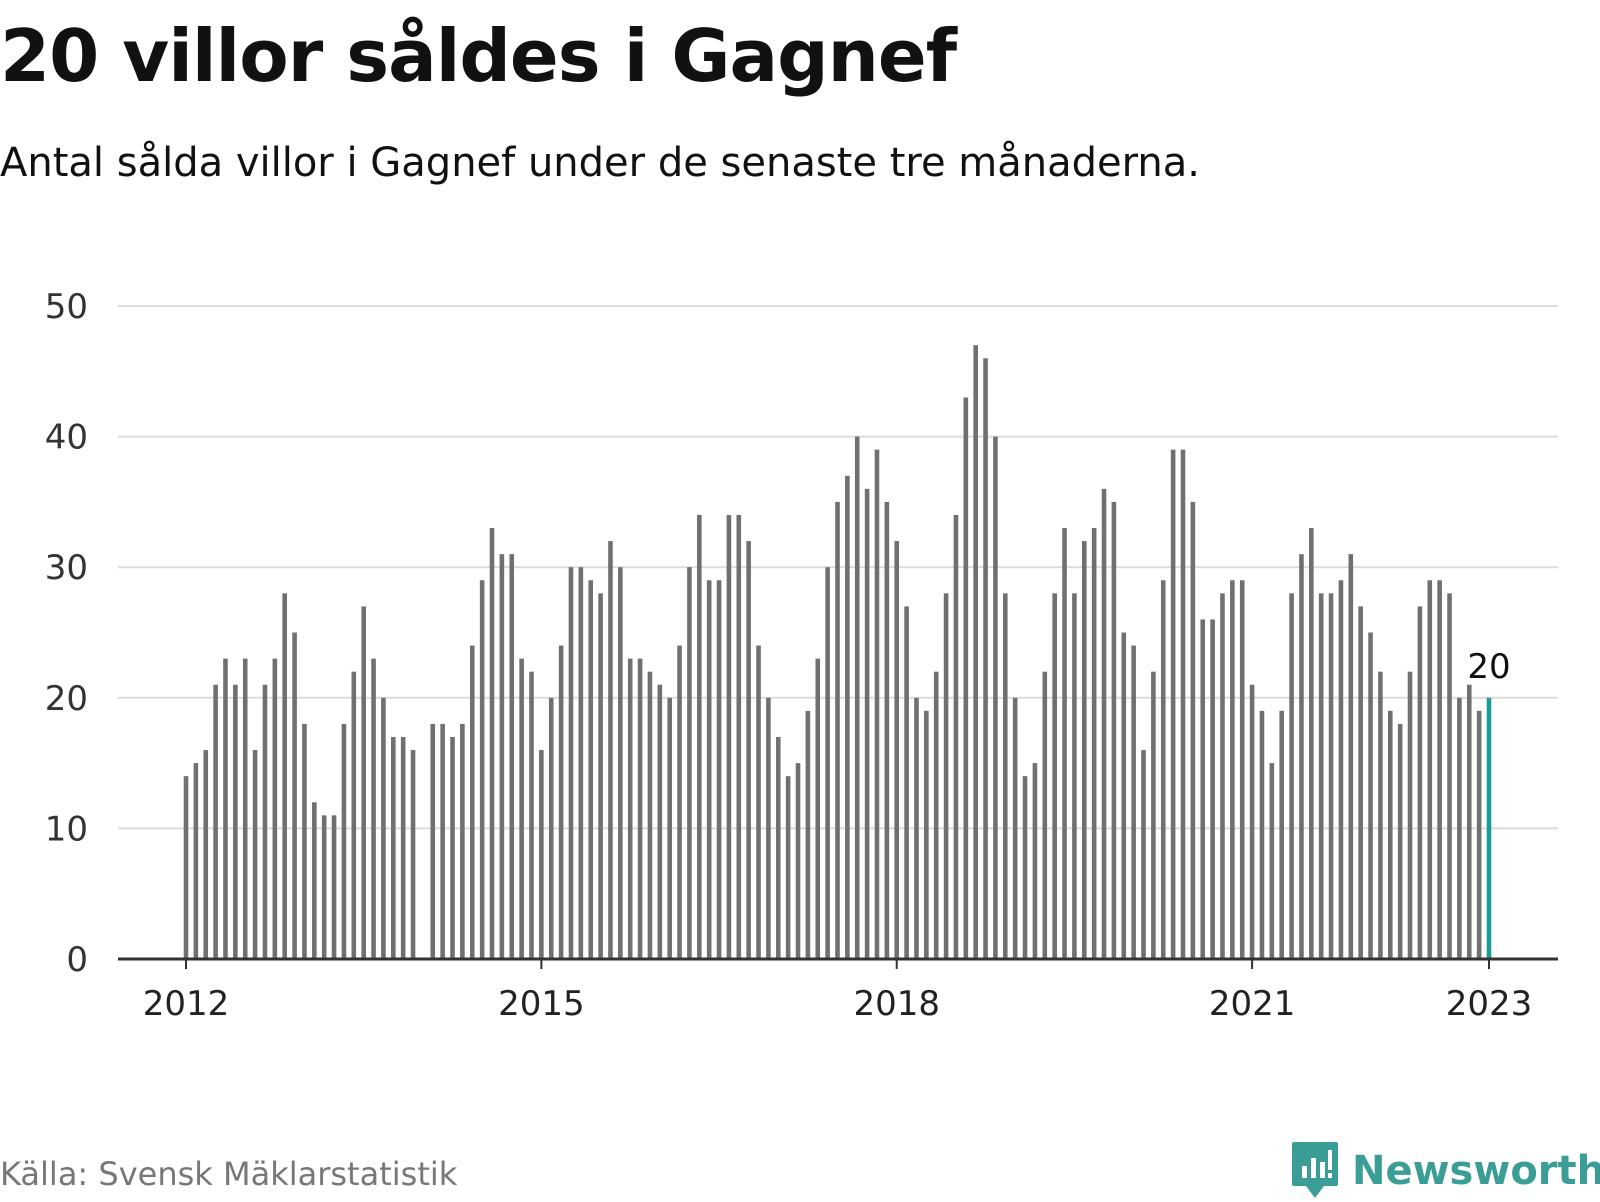 The width and height of the screenshot is (1600, 1202). I want to click on bar-chart-badge-icon, so click(1315, 1170).